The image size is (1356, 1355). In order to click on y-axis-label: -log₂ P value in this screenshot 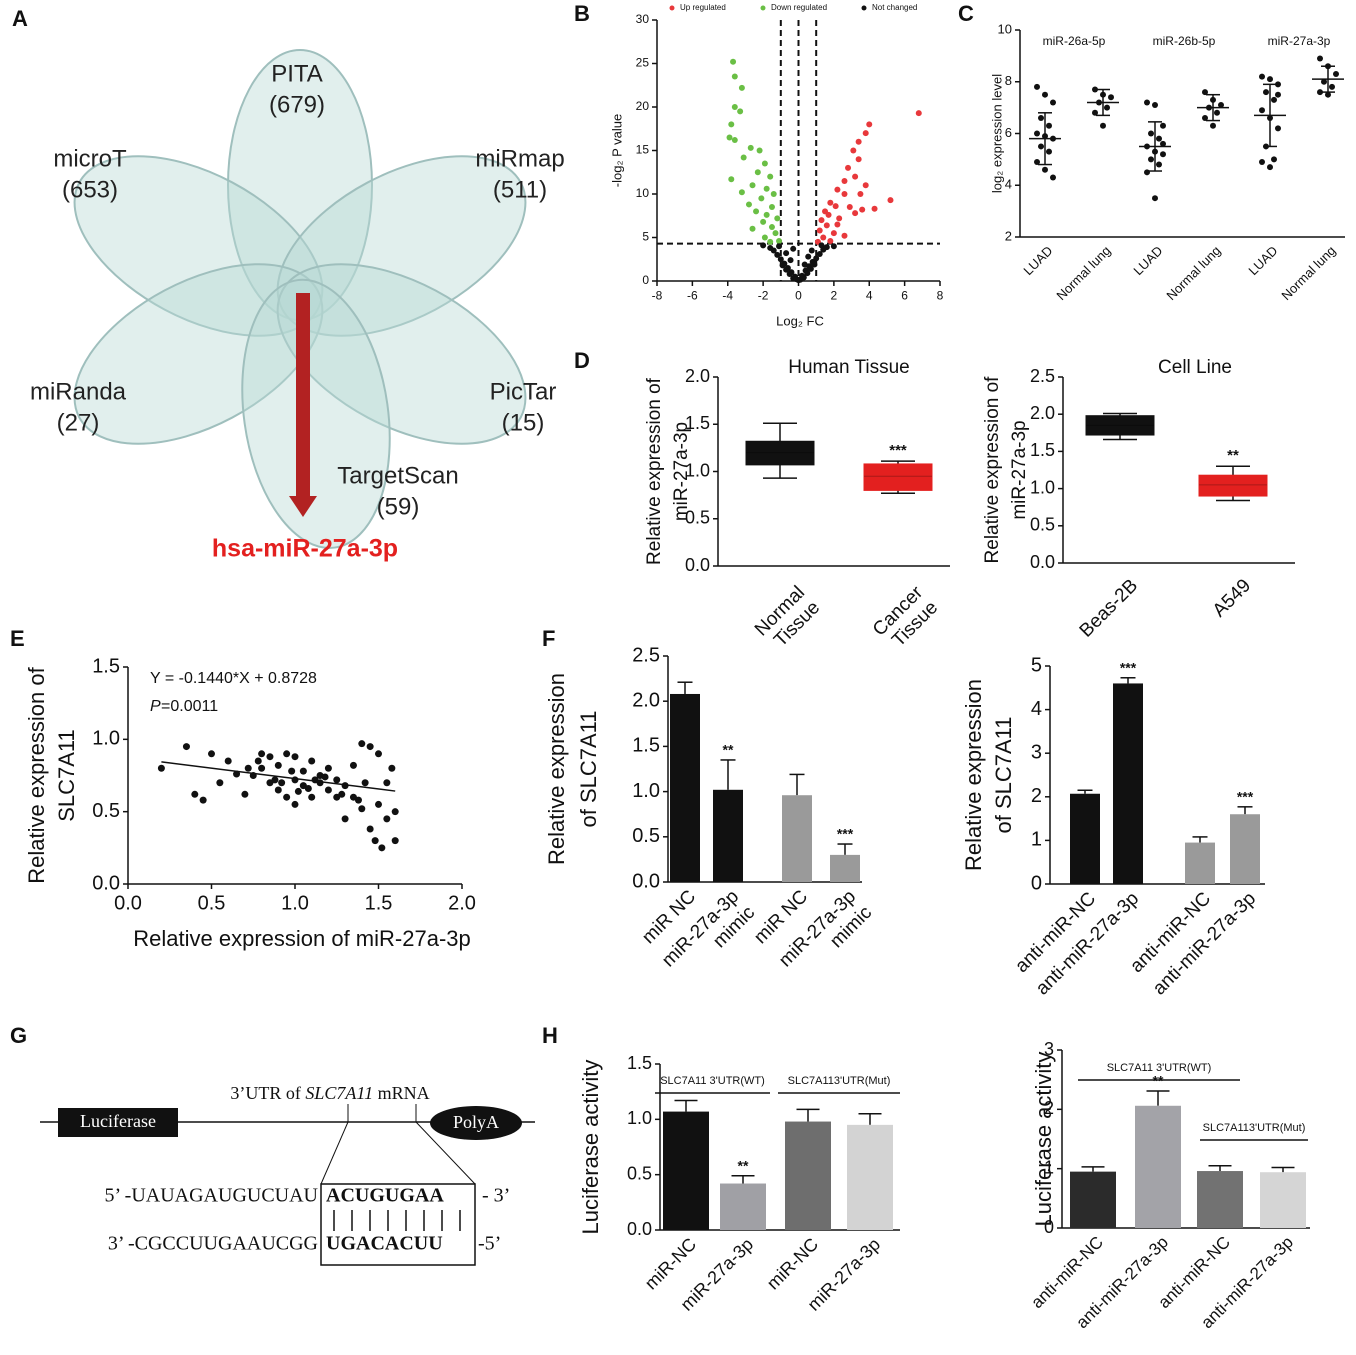, I will do `click(616, 150)`.